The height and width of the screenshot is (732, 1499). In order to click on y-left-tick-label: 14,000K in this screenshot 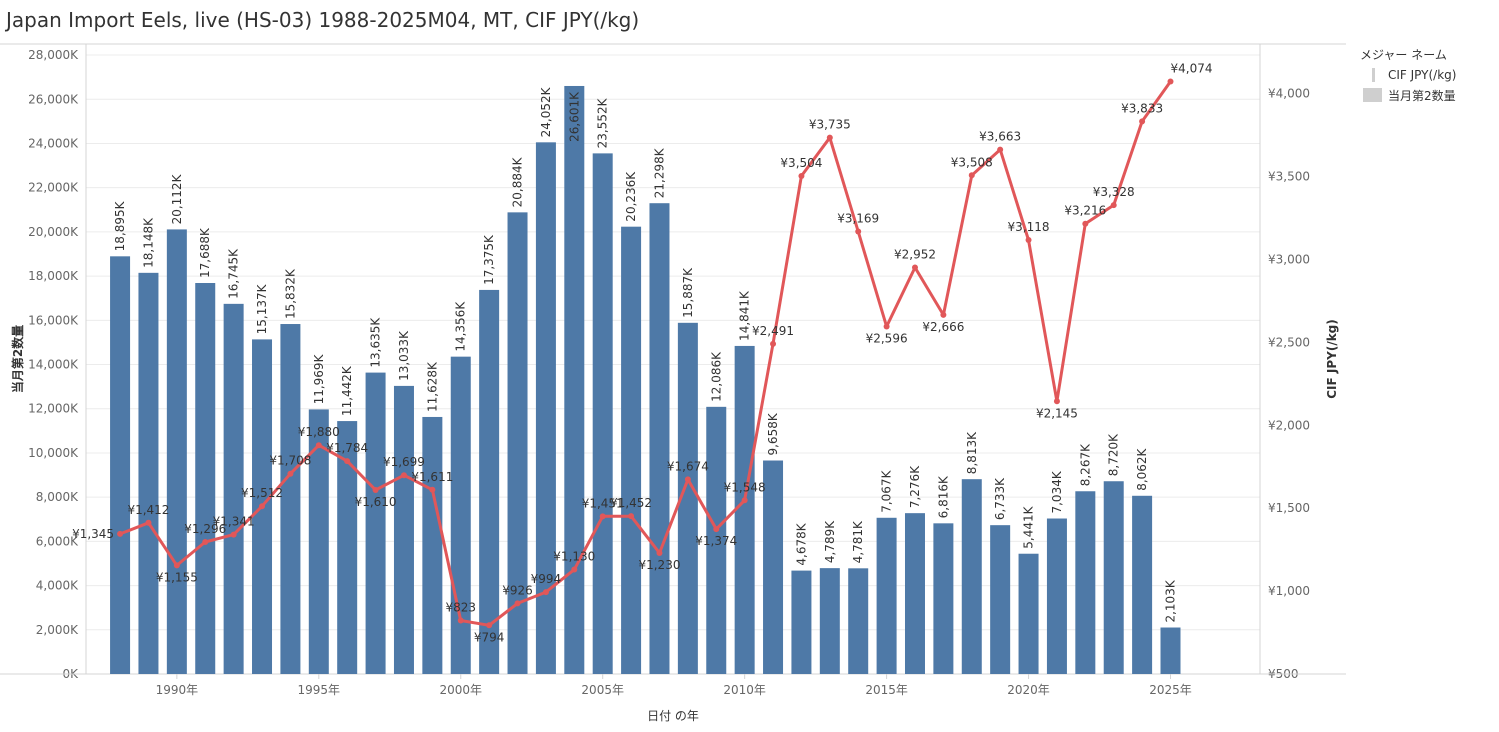, I will do `click(53, 365)`.